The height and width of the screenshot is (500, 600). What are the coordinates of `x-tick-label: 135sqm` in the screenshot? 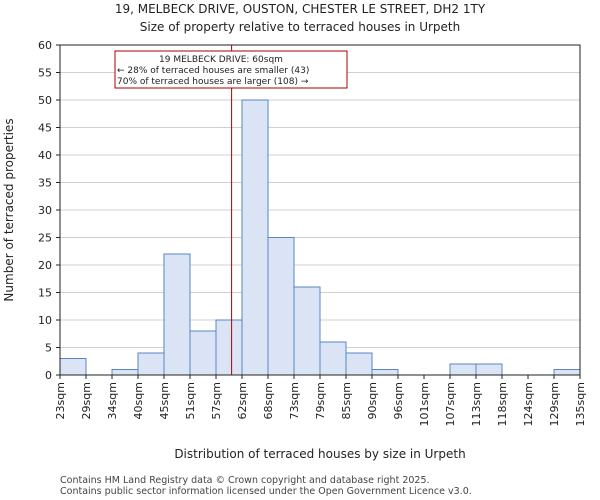 It's located at (580, 404).